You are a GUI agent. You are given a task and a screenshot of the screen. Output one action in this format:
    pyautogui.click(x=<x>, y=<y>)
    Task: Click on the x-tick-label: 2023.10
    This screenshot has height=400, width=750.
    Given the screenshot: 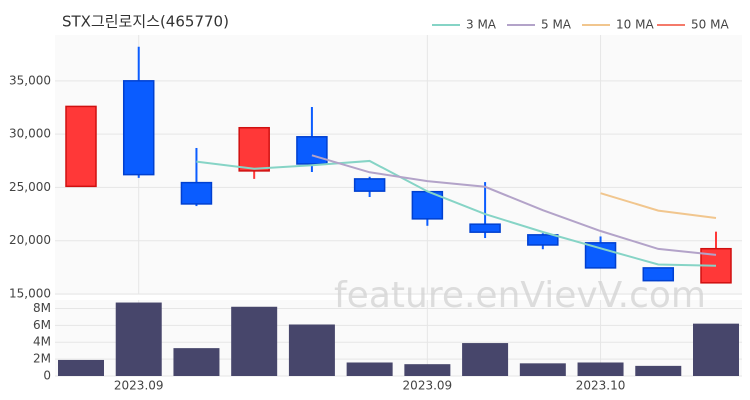 What is the action you would take?
    pyautogui.click(x=601, y=386)
    